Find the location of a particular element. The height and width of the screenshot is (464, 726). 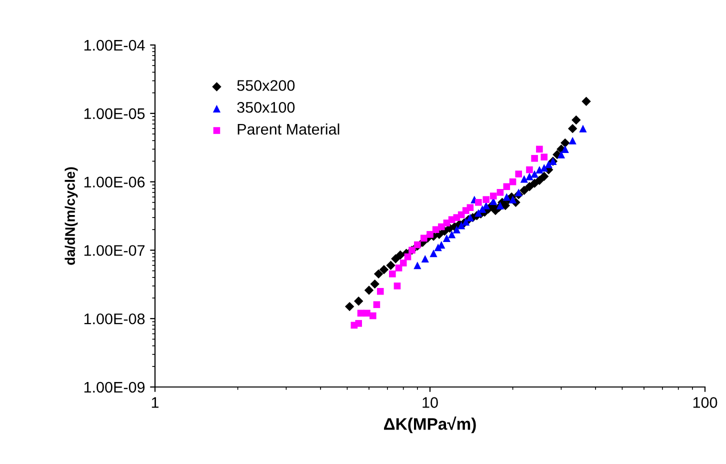

x-tick-label: 10 is located at coordinates (430, 402).